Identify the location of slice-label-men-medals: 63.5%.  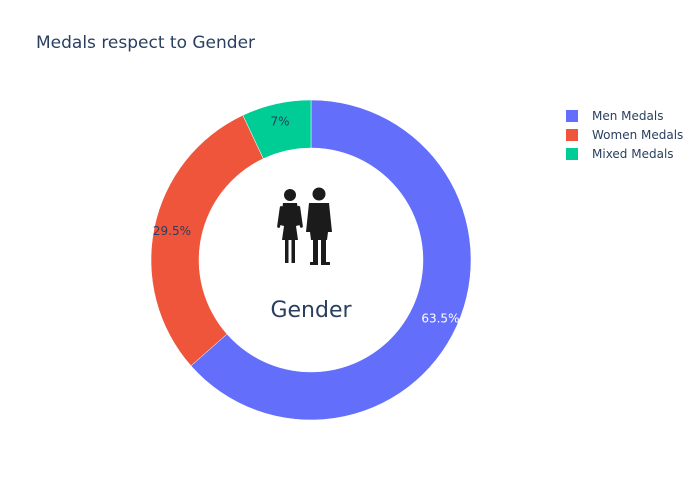
(440, 318).